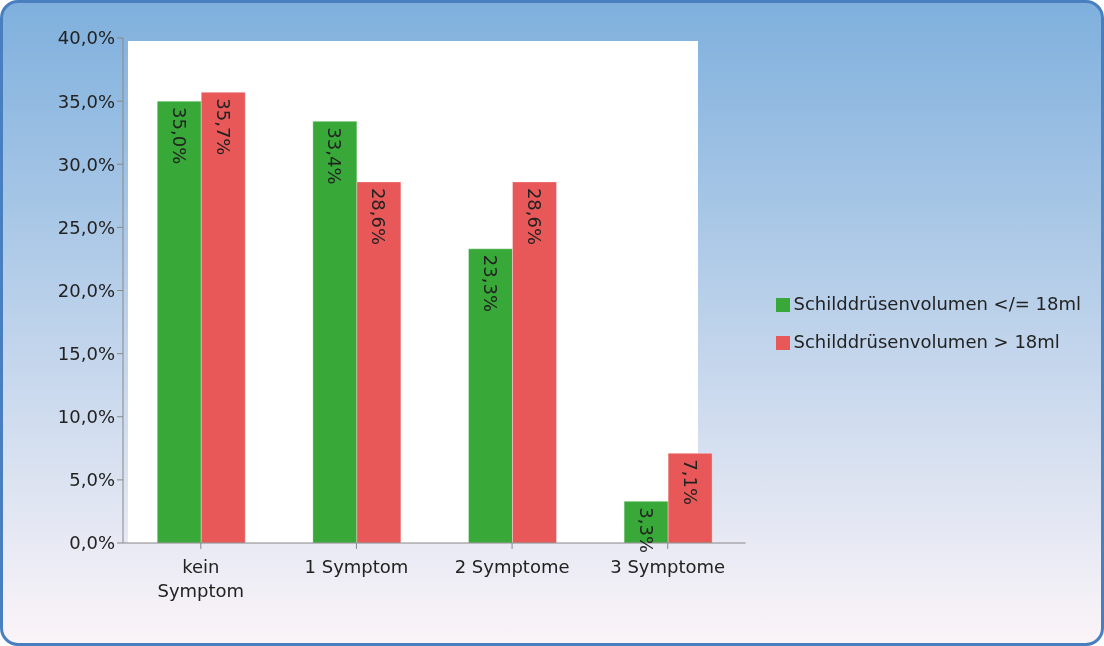 This screenshot has width=1104, height=646. What do you see at coordinates (490, 283) in the screenshot?
I see `data-label: 23,3%` at bounding box center [490, 283].